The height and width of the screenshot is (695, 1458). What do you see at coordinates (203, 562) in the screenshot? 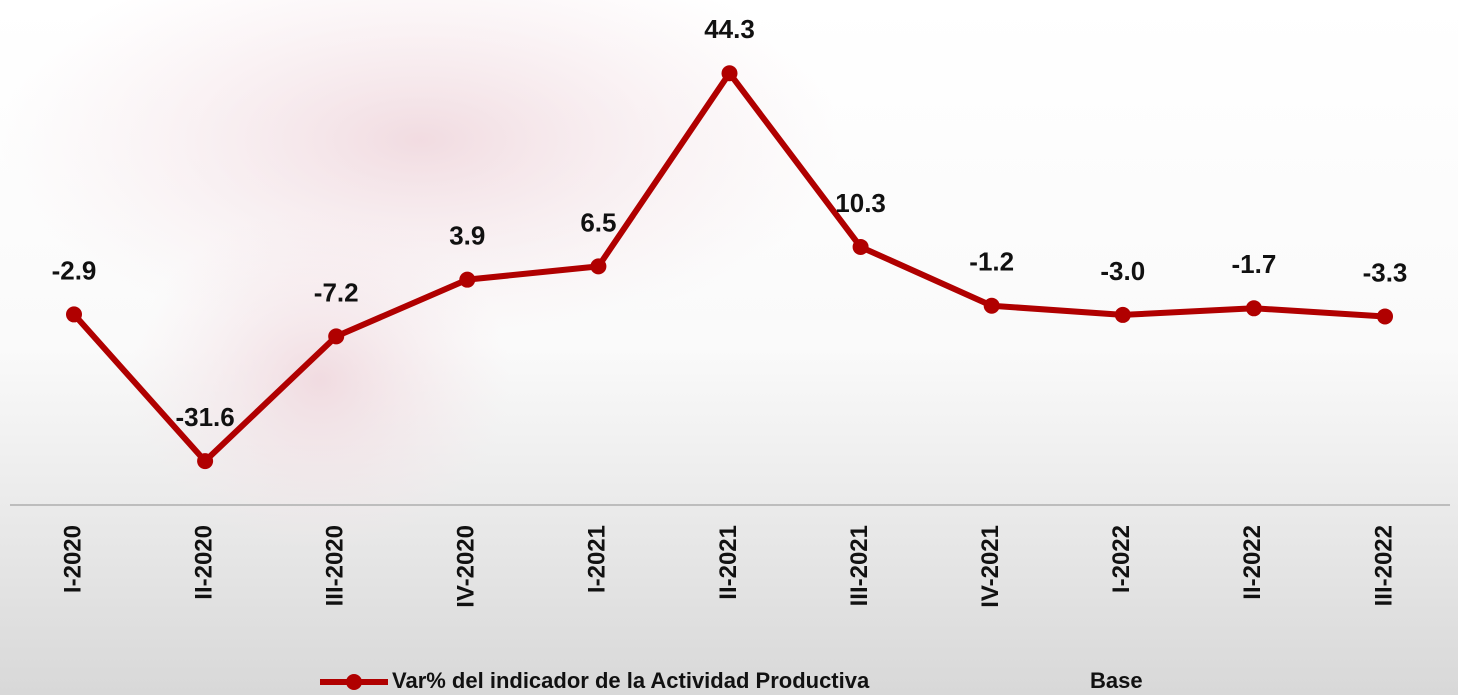
I see `x-tick-label: II-2020` at bounding box center [203, 562].